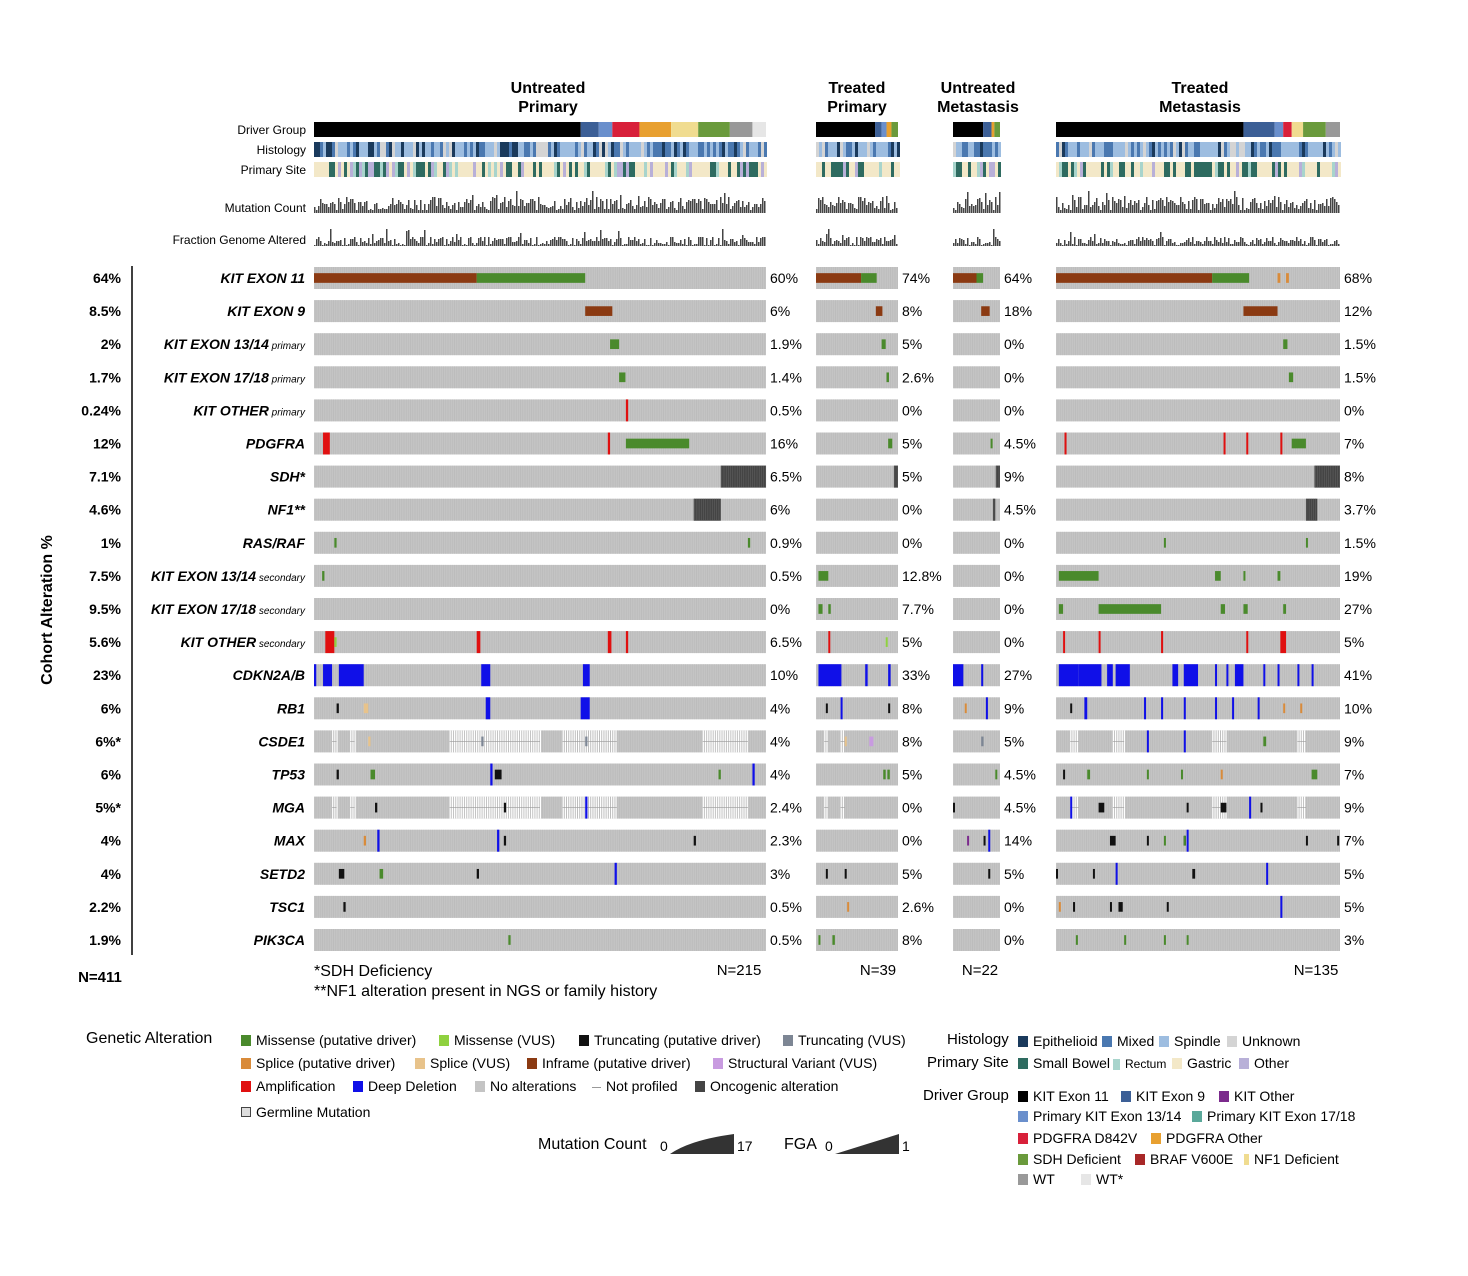 The height and width of the screenshot is (1276, 1468). Describe the element at coordinates (105, 311) in the screenshot. I see `cohort-alteration-pct: 8.5%` at that location.